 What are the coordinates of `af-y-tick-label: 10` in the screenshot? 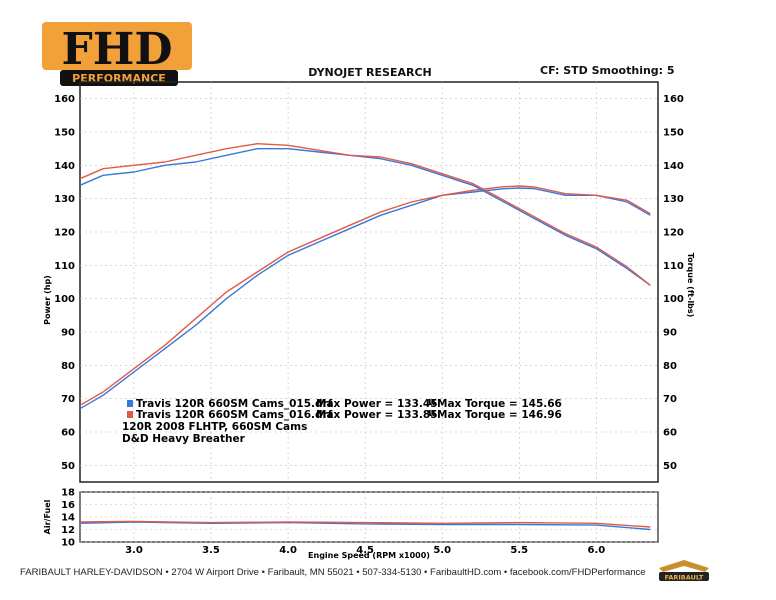 It's located at (68, 543).